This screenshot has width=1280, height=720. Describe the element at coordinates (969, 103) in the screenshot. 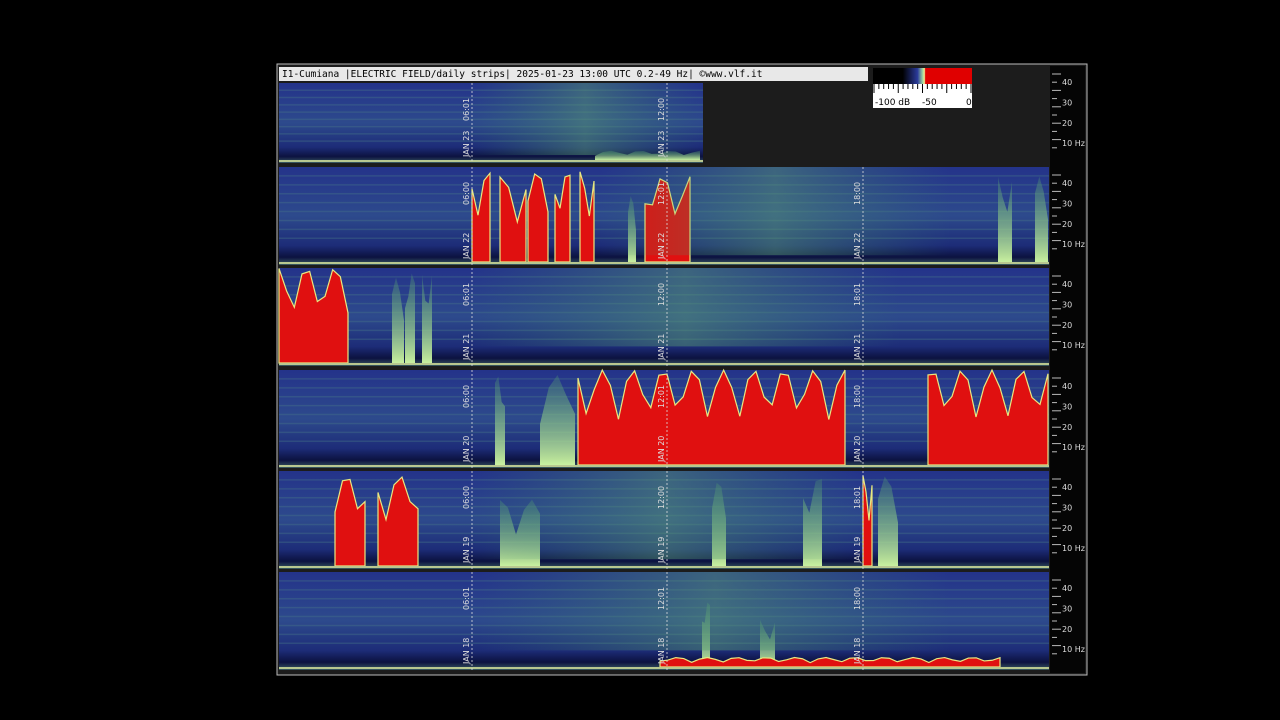

I see `colorbar-label: 0` at that location.